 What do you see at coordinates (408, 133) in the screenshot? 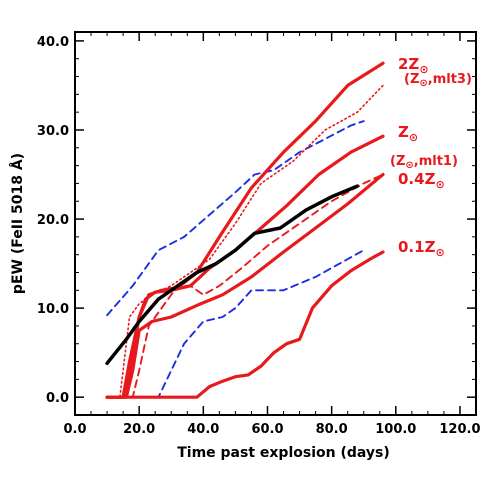
I see `series-label-2: Z⊙` at bounding box center [408, 133].